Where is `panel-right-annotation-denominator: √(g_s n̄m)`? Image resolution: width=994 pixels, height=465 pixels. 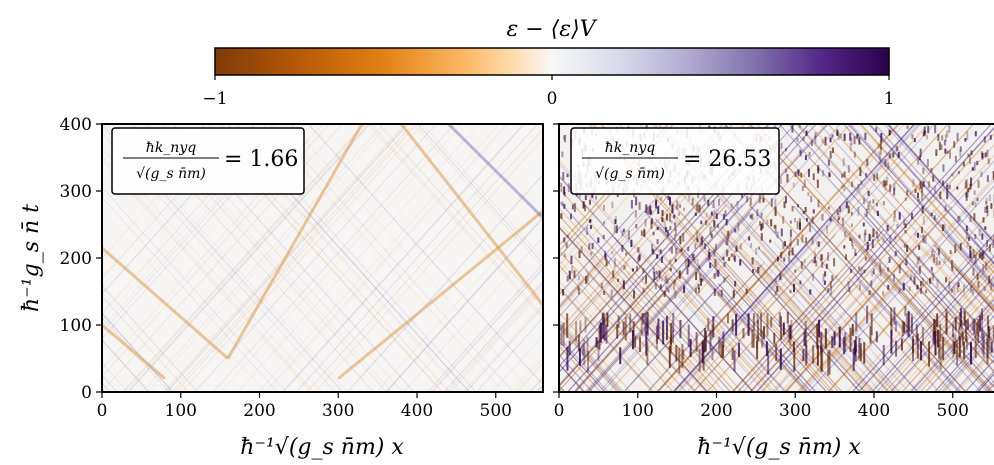 panel-right-annotation-denominator: √(g_s n̄m) is located at coordinates (630, 174).